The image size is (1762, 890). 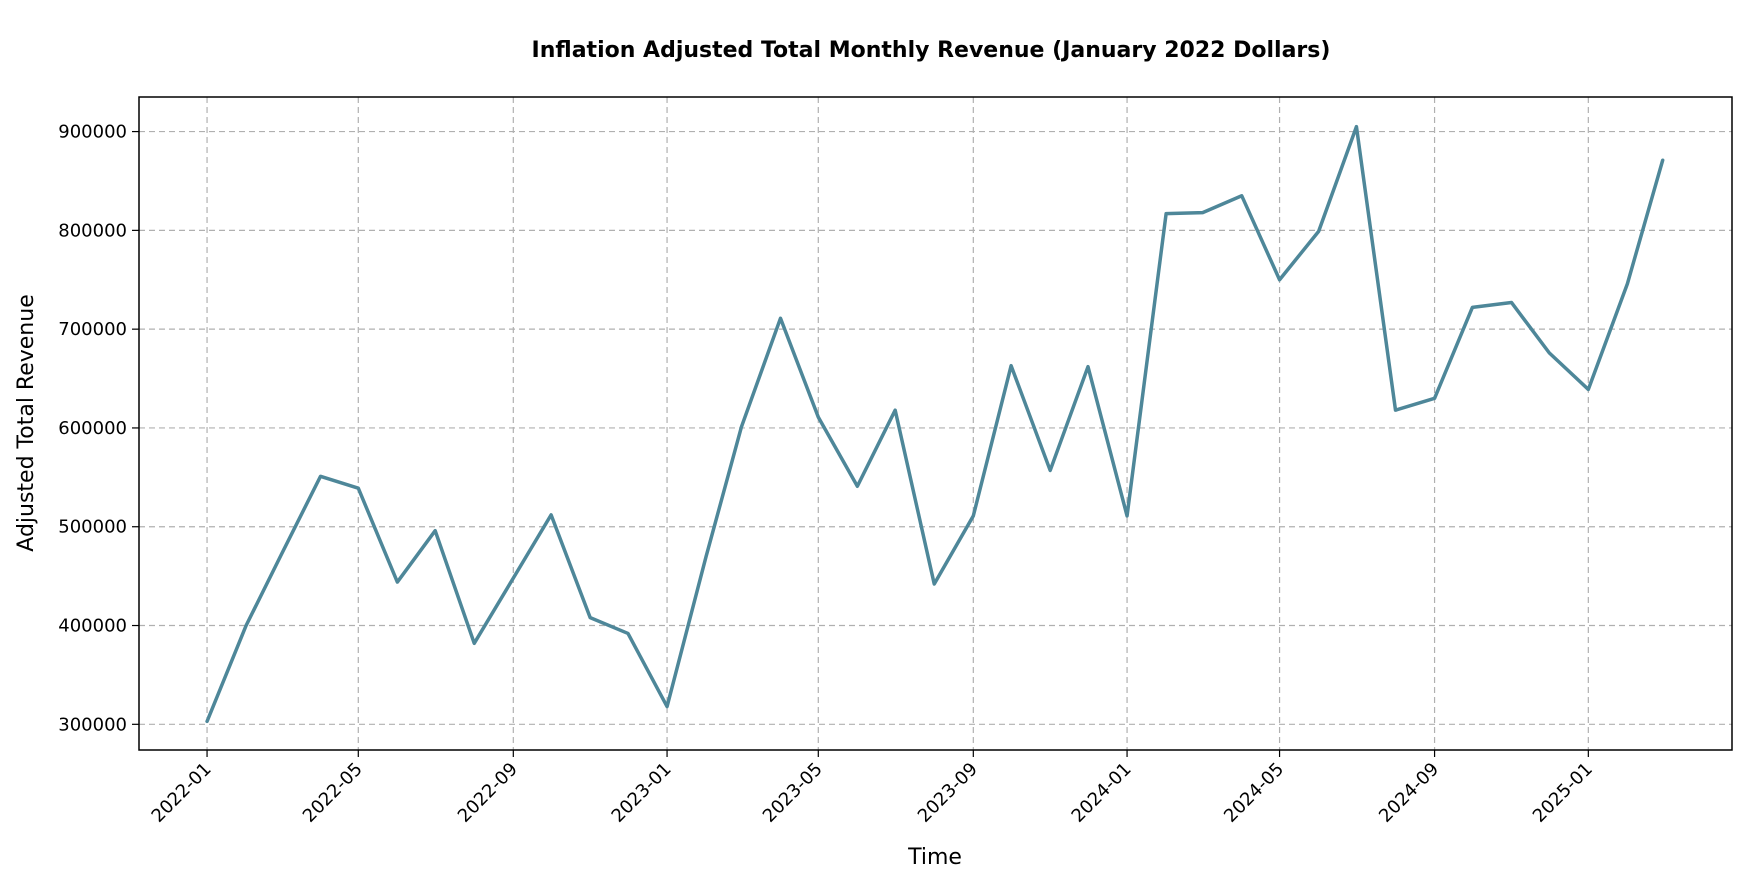 What do you see at coordinates (26, 422) in the screenshot?
I see `y-axis-label: Adjusted Total Revenue` at bounding box center [26, 422].